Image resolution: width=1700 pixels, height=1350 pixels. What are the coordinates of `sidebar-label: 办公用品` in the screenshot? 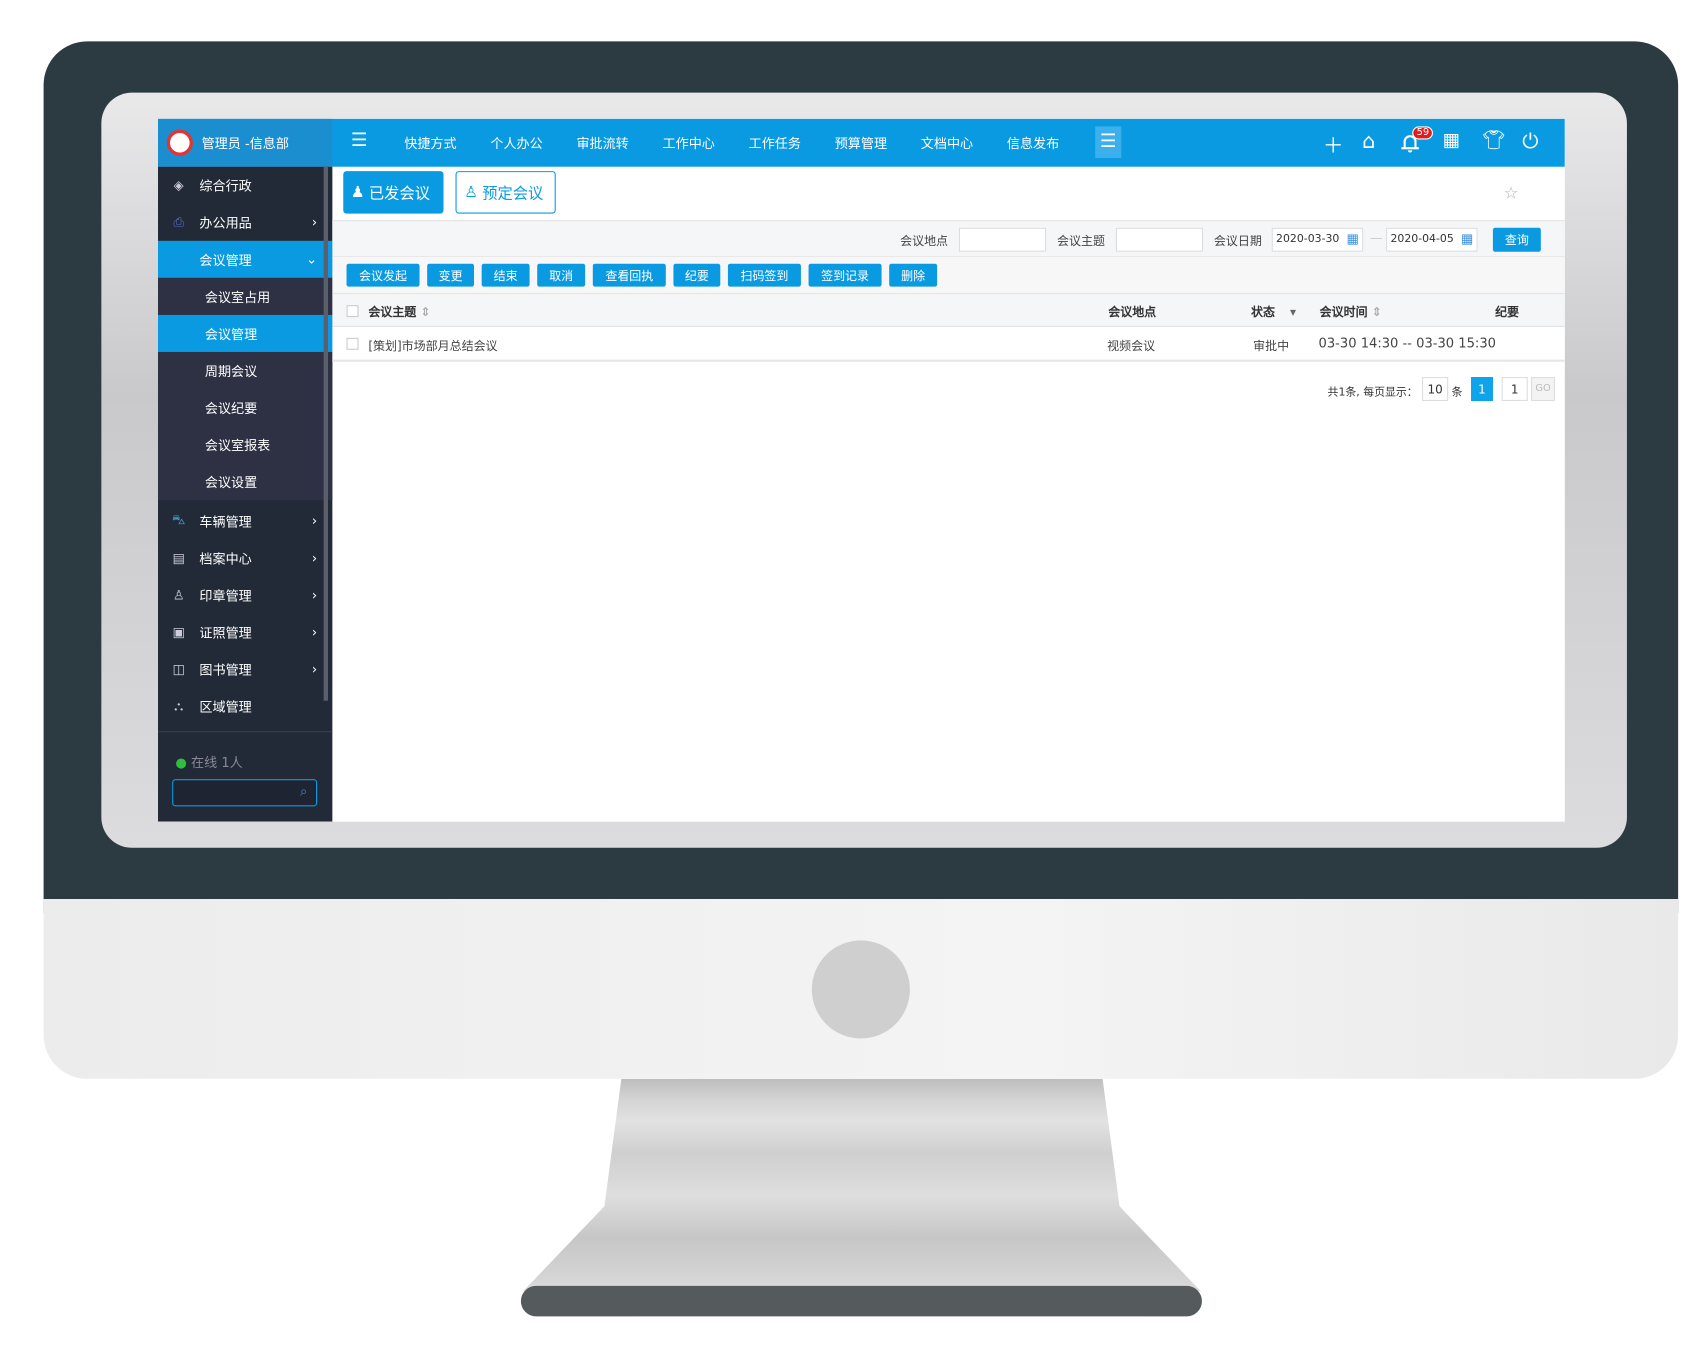 It's located at (225, 223).